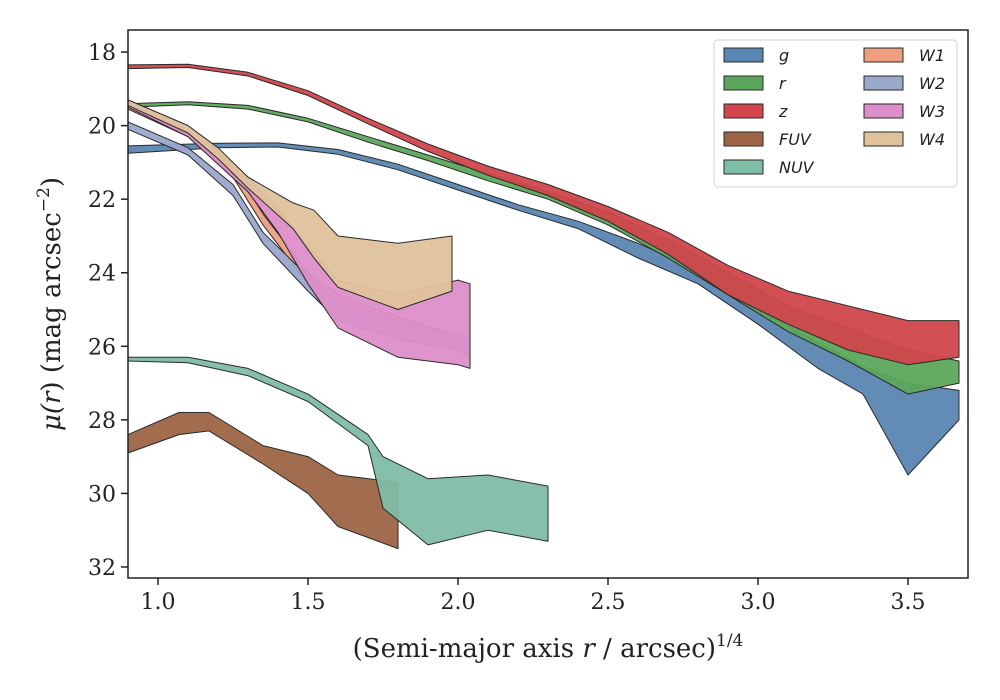 This screenshot has width=1000, height=700. I want to click on y-tick-label: 20, so click(102, 127).